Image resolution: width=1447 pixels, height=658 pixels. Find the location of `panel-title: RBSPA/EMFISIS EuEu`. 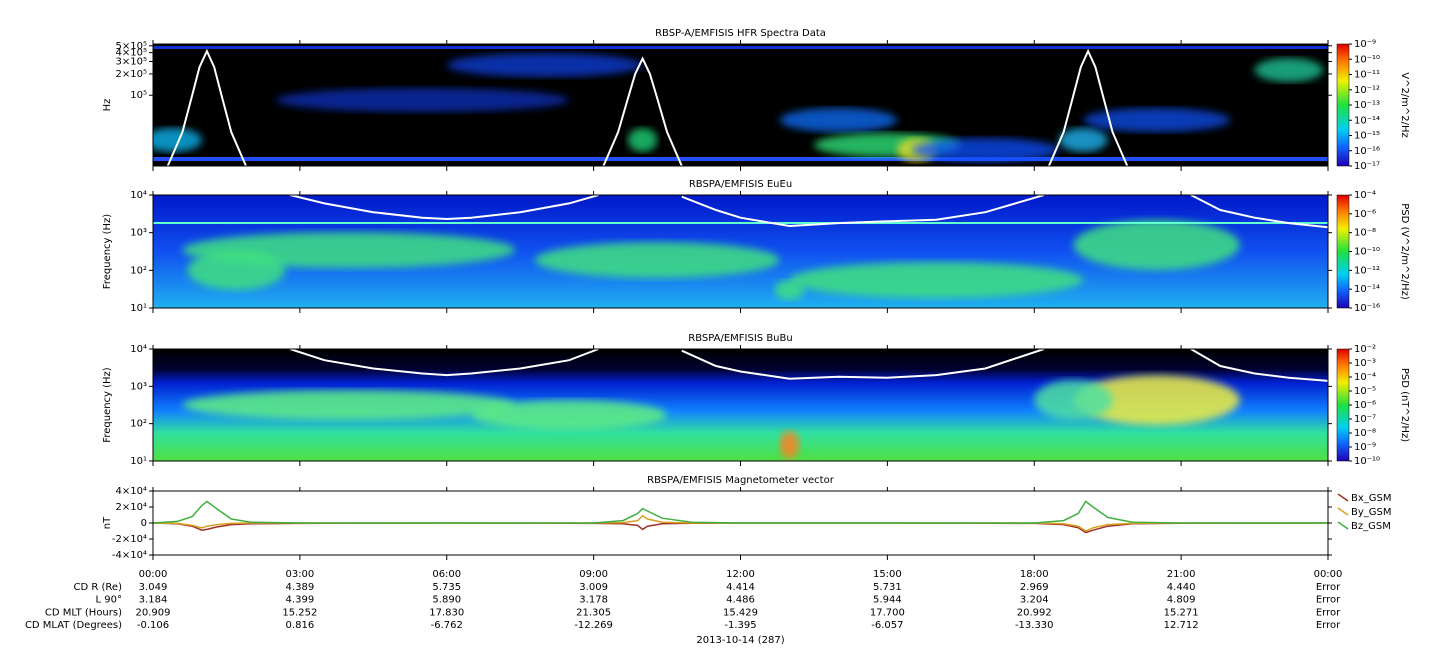

panel-title: RBSPA/EMFISIS EuEu is located at coordinates (740, 184).